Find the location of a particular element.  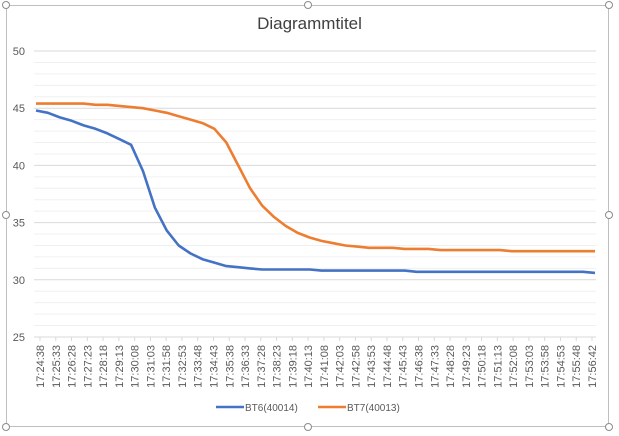

x-tick-label: 17:53:03 is located at coordinates (530, 366).